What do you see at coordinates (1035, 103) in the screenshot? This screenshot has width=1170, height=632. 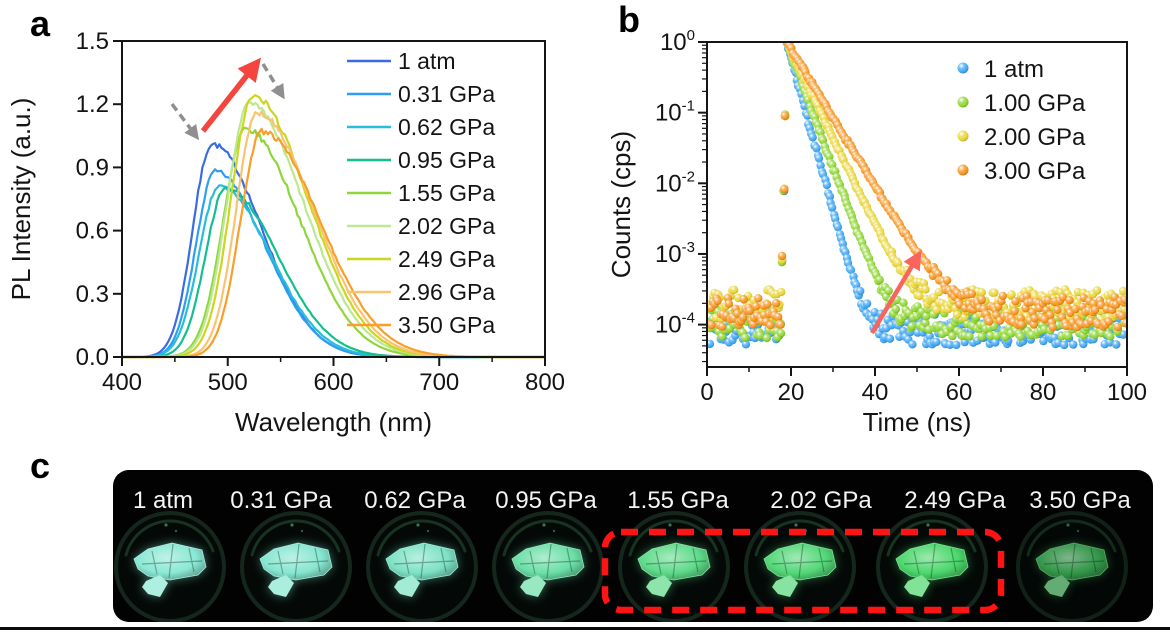 I see `legend-label: 1.00 GPa` at bounding box center [1035, 103].